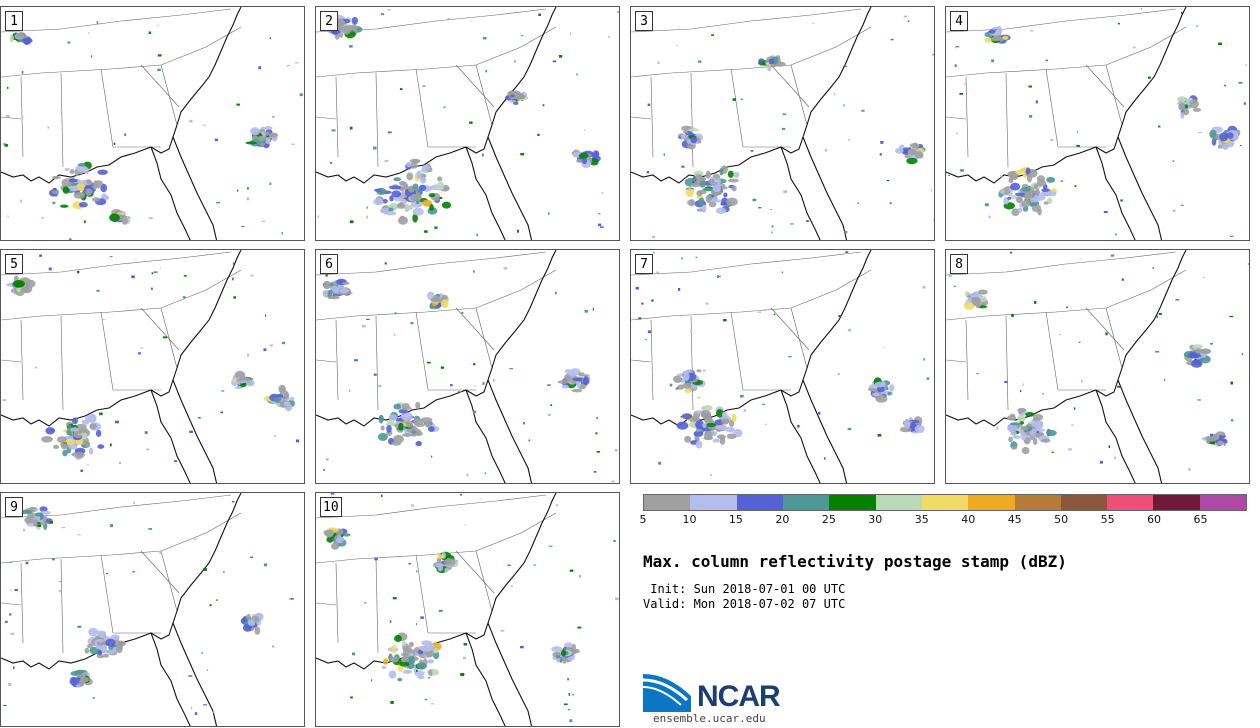 This screenshot has height=728, width=1260. Describe the element at coordinates (1154, 519) in the screenshot. I see `colorbar-tick: 60` at that location.